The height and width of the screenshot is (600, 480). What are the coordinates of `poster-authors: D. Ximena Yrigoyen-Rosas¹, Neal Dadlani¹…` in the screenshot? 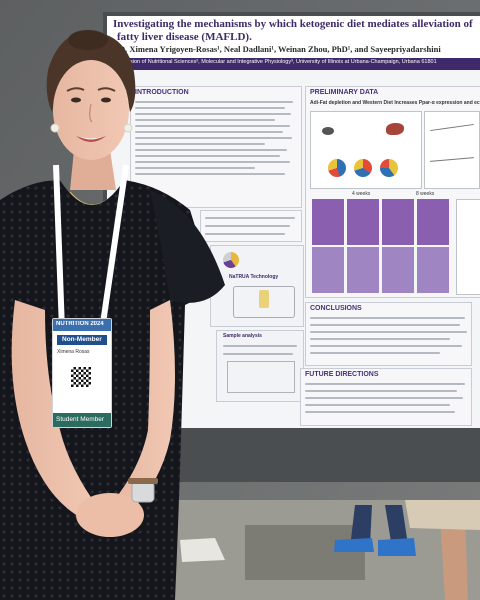 It's located at (280, 49).